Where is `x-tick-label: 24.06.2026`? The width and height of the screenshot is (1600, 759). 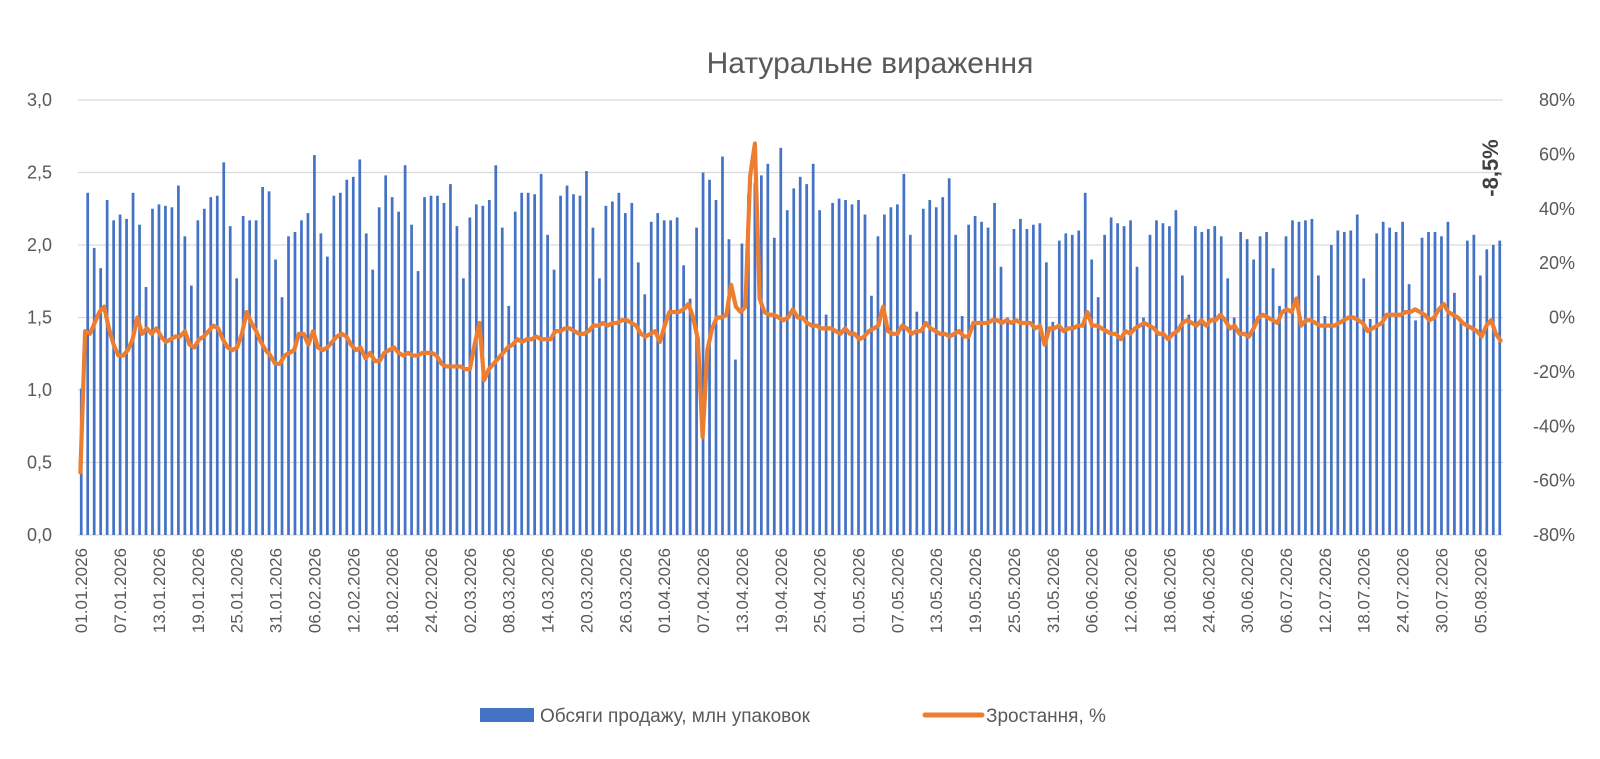 x-tick-label: 24.06.2026 is located at coordinates (1208, 590).